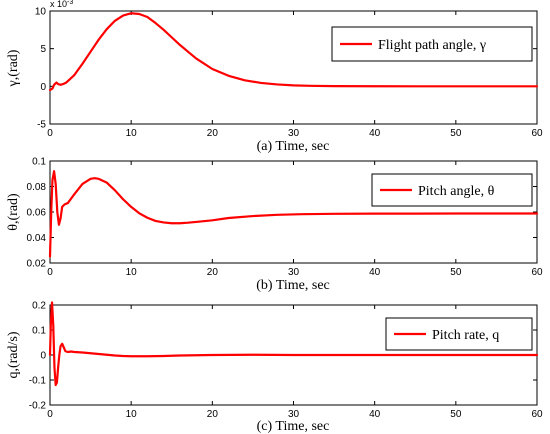  I want to click on x-axis-label-a: (a) Time, sec, so click(293, 146).